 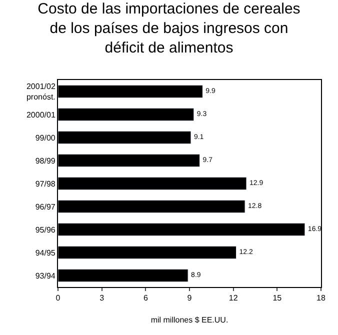 I want to click on y-tick-label: 95/96, so click(x=45, y=229).